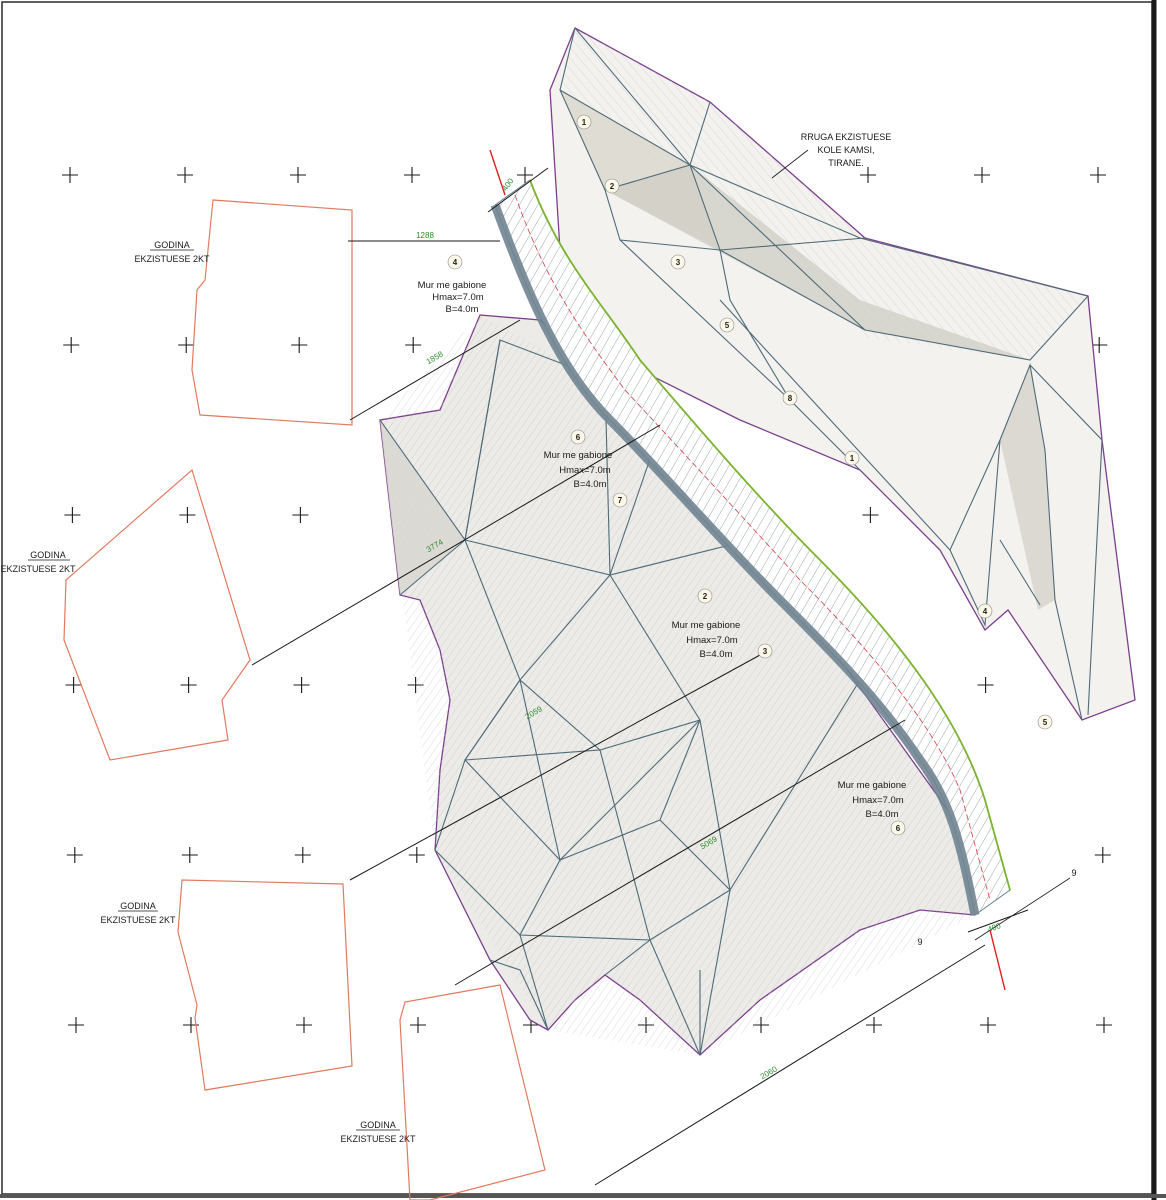 The height and width of the screenshot is (1200, 1166). Describe the element at coordinates (138, 913) in the screenshot. I see `building-label-3: GODINA EKZISTUESE 2KT` at that location.